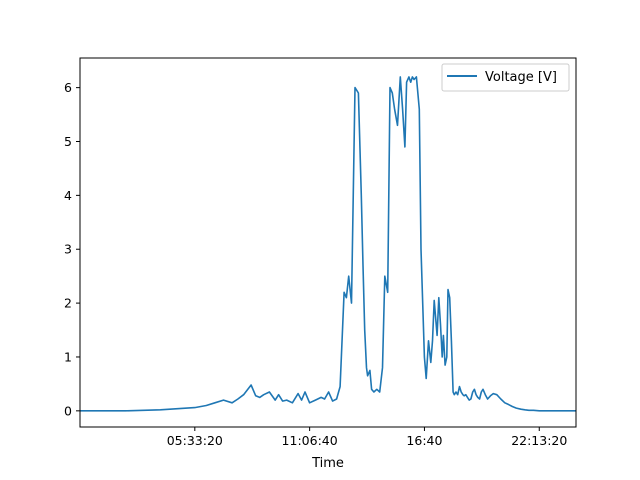  I want to click on y-axis: 0 1 2 3 4 5 6, so click(72, 249).